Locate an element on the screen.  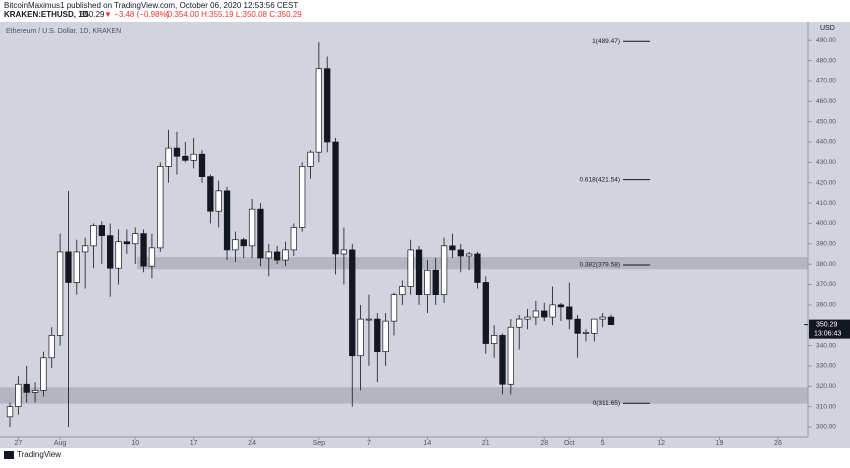
y-tick-label: 430.00 is located at coordinates (826, 162).